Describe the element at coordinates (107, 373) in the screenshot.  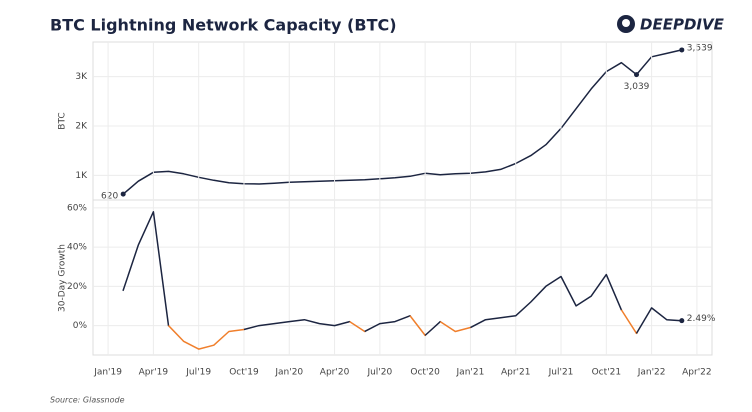
I see `x-tick-label: Jan'19` at that location.